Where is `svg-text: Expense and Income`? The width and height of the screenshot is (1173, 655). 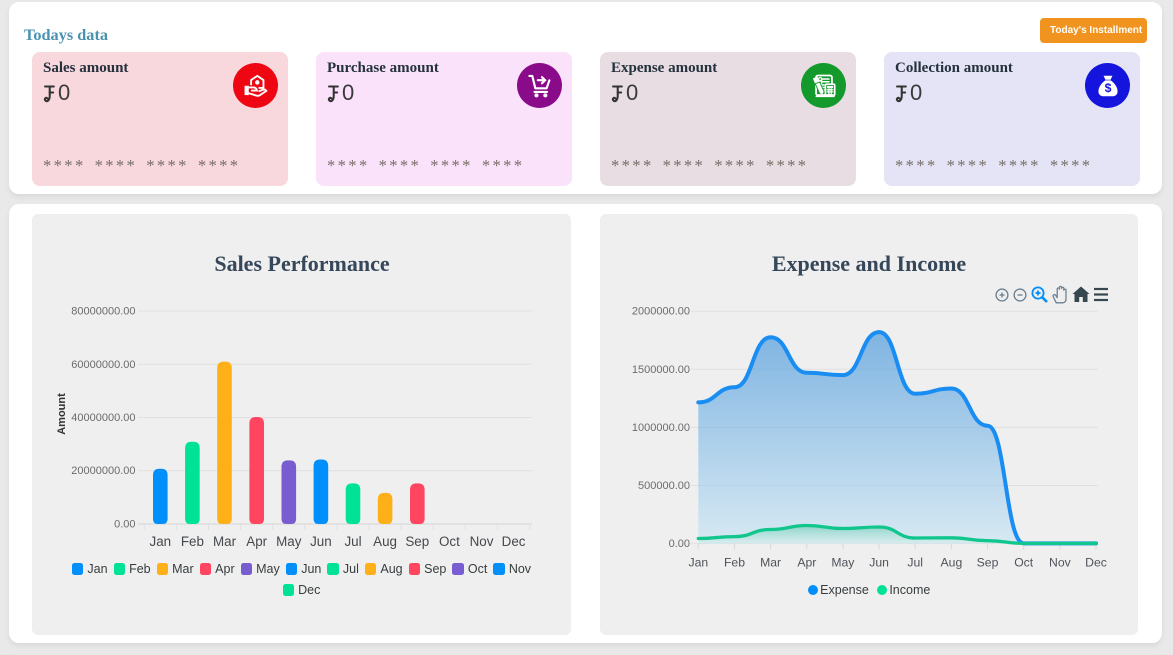 svg-text: Expense and Income is located at coordinates (869, 263).